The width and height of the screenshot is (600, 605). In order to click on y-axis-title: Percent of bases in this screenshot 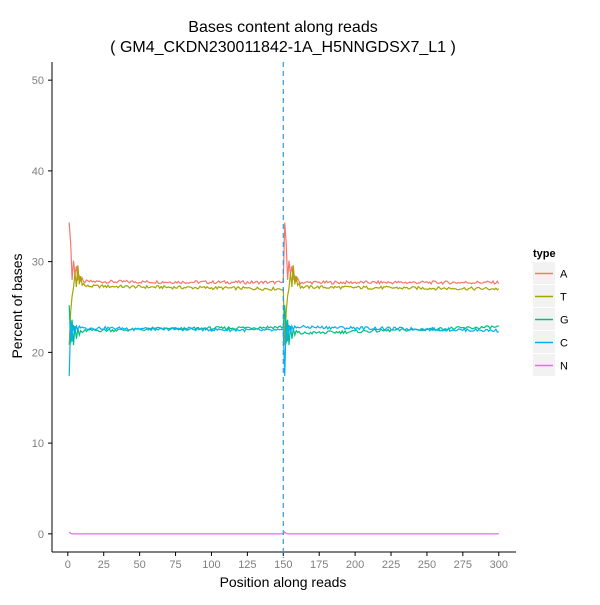, I will do `click(17, 305)`.